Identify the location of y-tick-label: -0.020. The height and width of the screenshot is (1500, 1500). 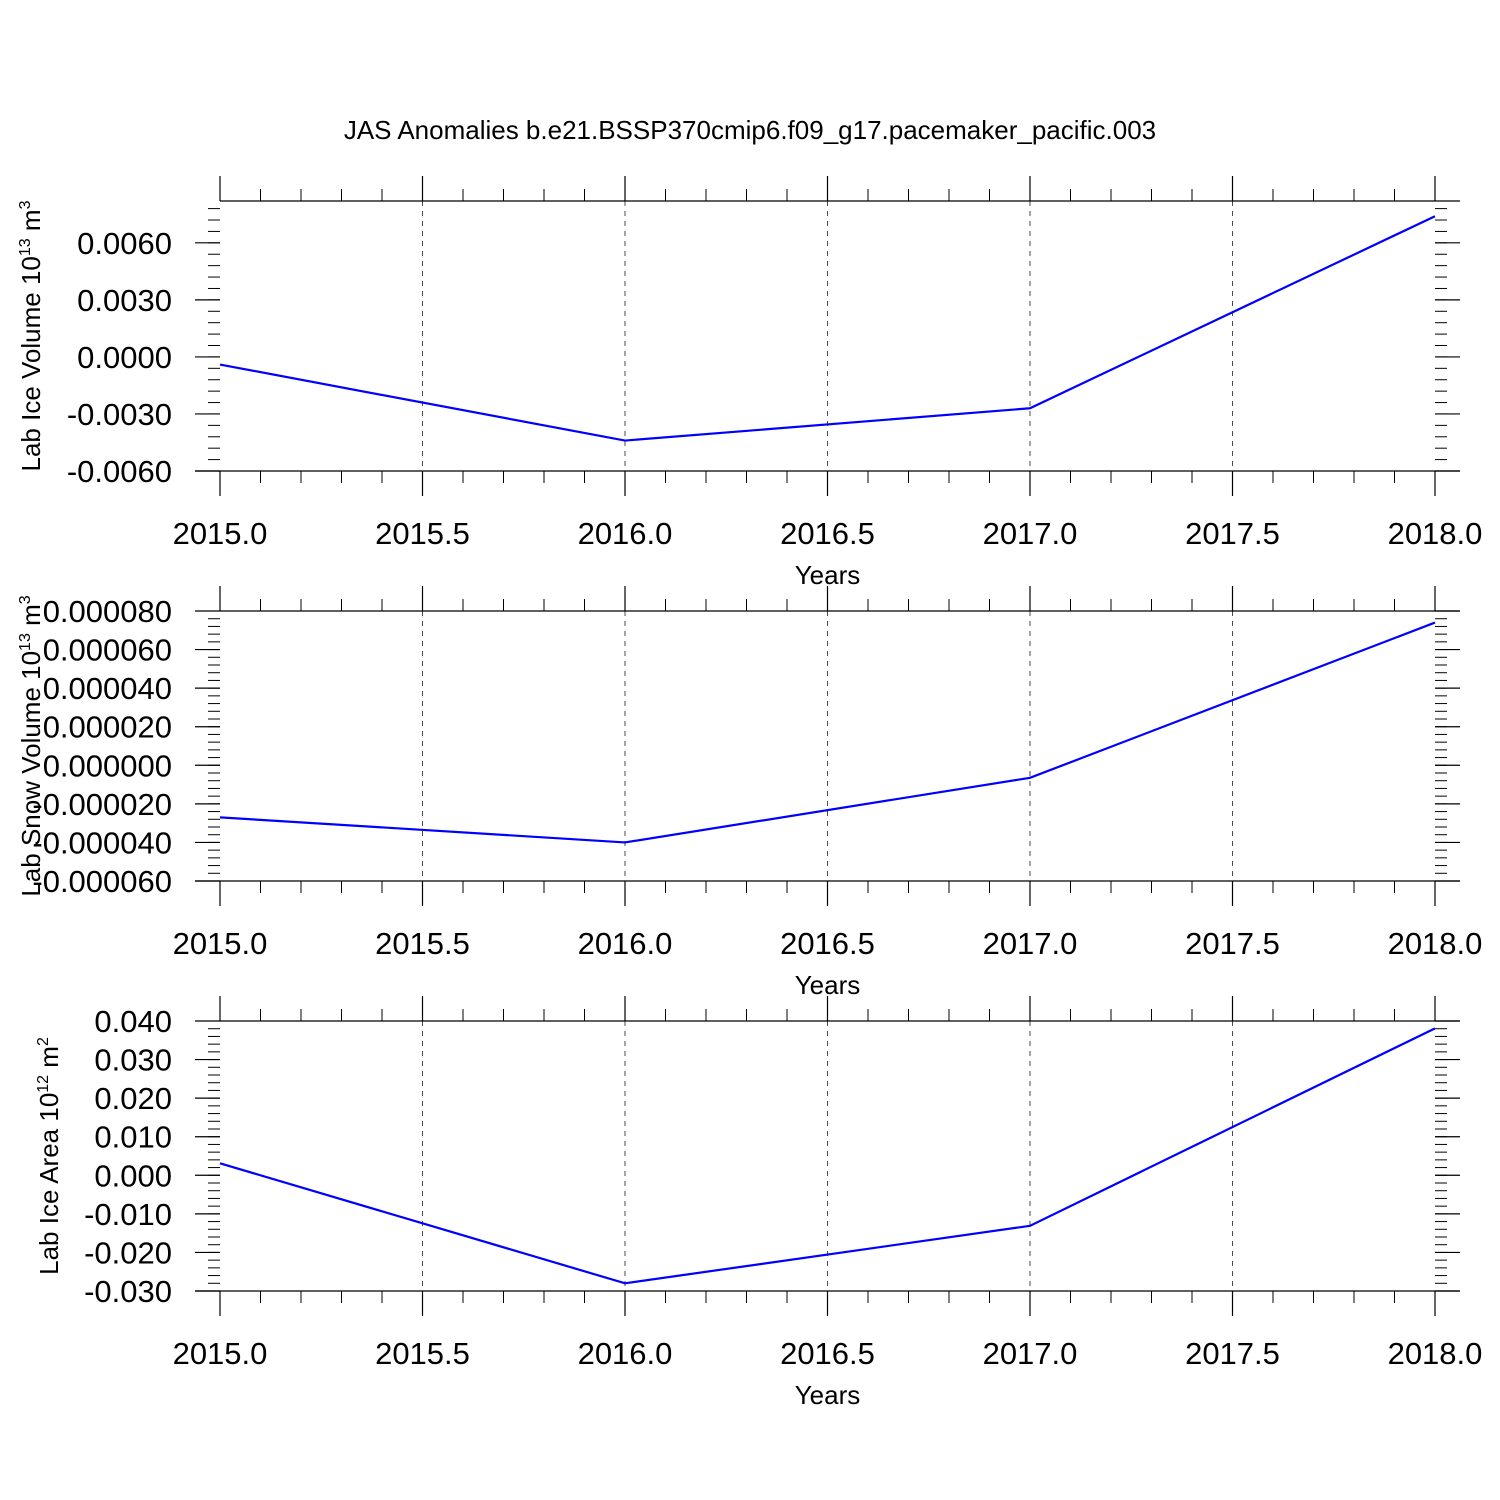
(128, 1252).